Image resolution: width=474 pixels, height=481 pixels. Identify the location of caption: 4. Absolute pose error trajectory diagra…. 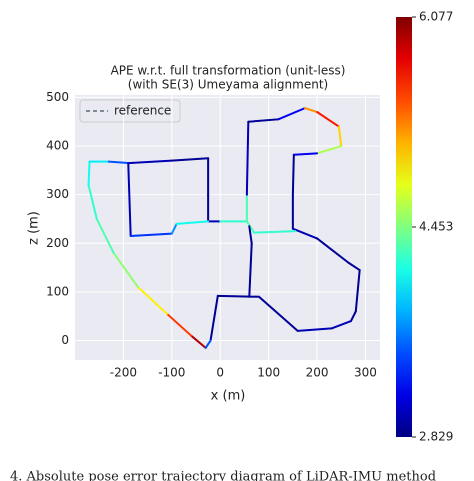
(223, 475).